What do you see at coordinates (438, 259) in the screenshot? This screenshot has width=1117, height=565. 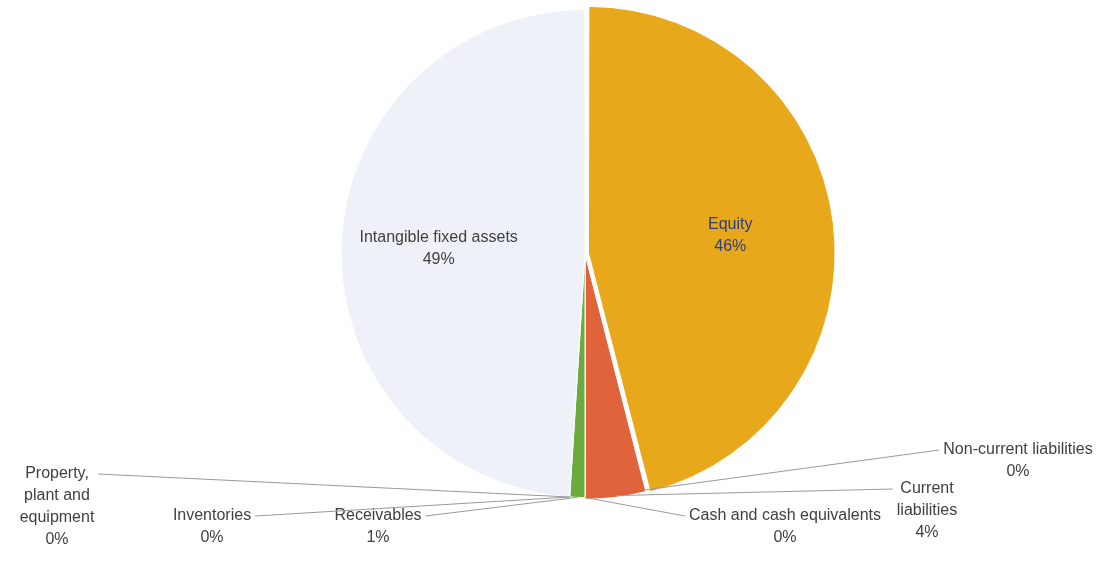 I see `data-label: 49%` at bounding box center [438, 259].